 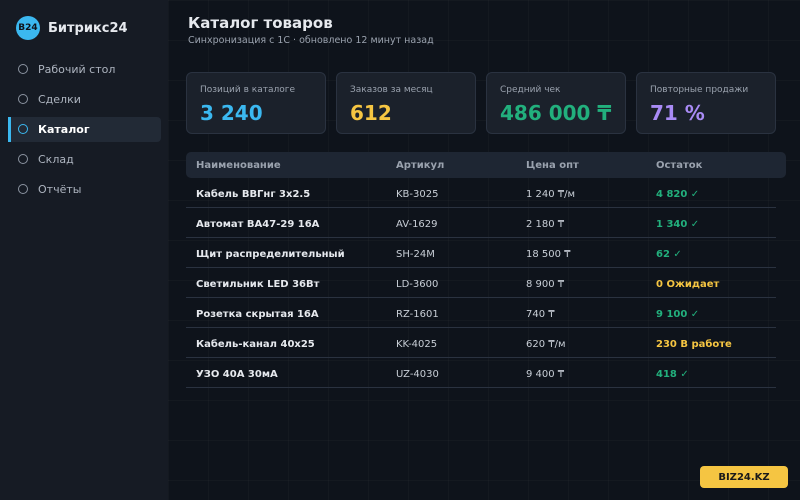 I want to click on cell-sku: UZ-4030, so click(x=417, y=374).